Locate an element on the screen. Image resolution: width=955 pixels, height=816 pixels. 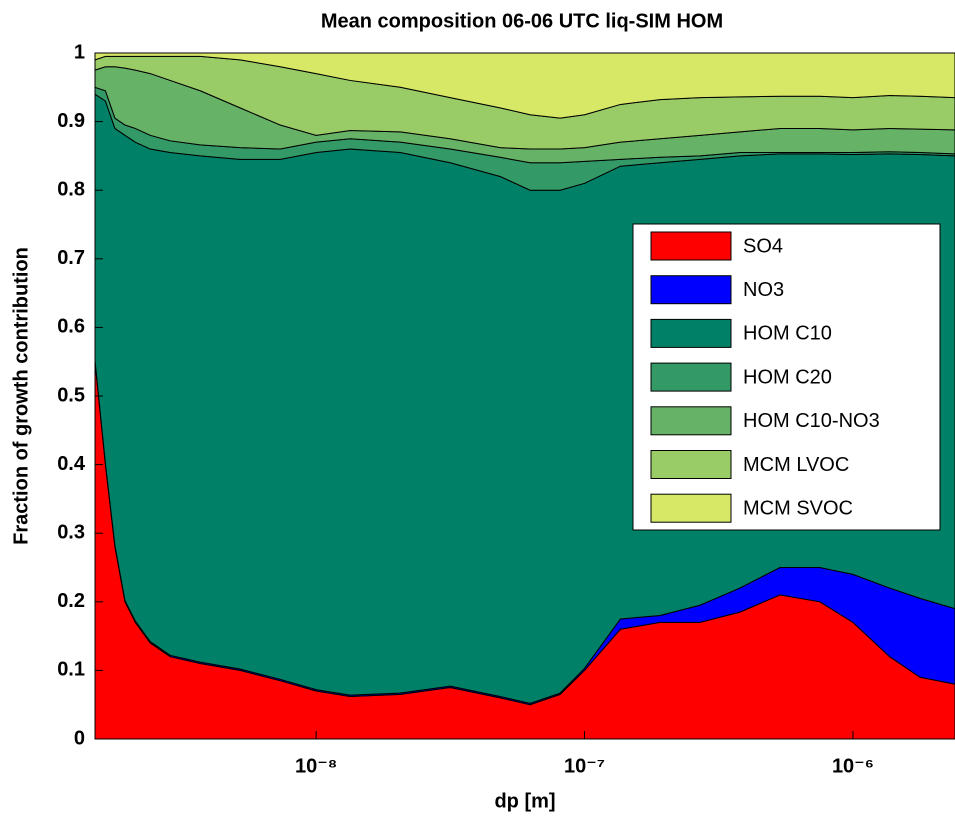
y-tick-label: 1 is located at coordinates (79, 52).